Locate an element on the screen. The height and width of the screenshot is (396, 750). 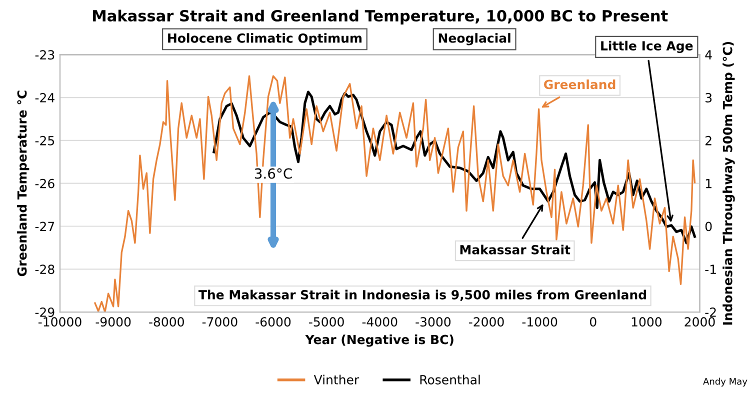
x-tick-label: -1000 is located at coordinates (540, 322).